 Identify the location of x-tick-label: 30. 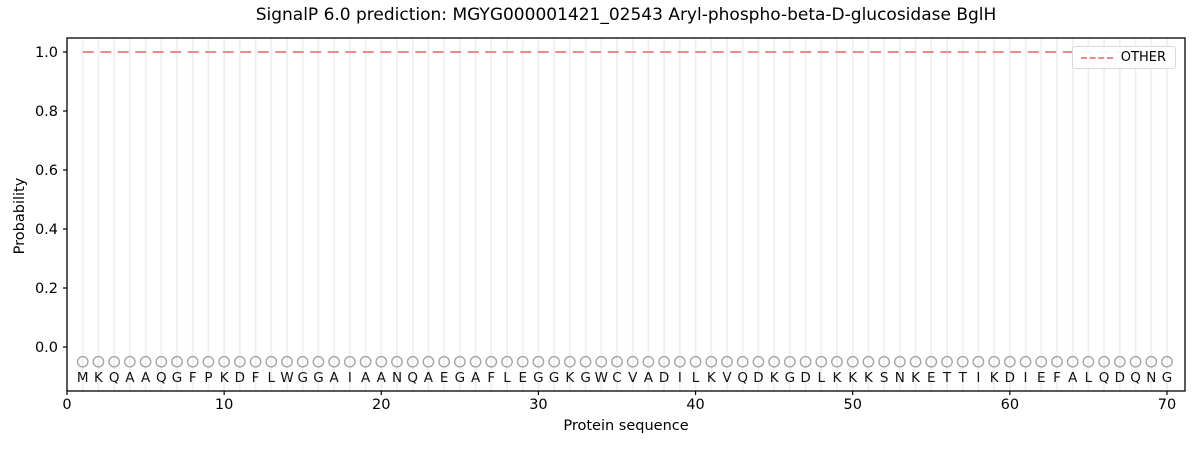
(538, 405).